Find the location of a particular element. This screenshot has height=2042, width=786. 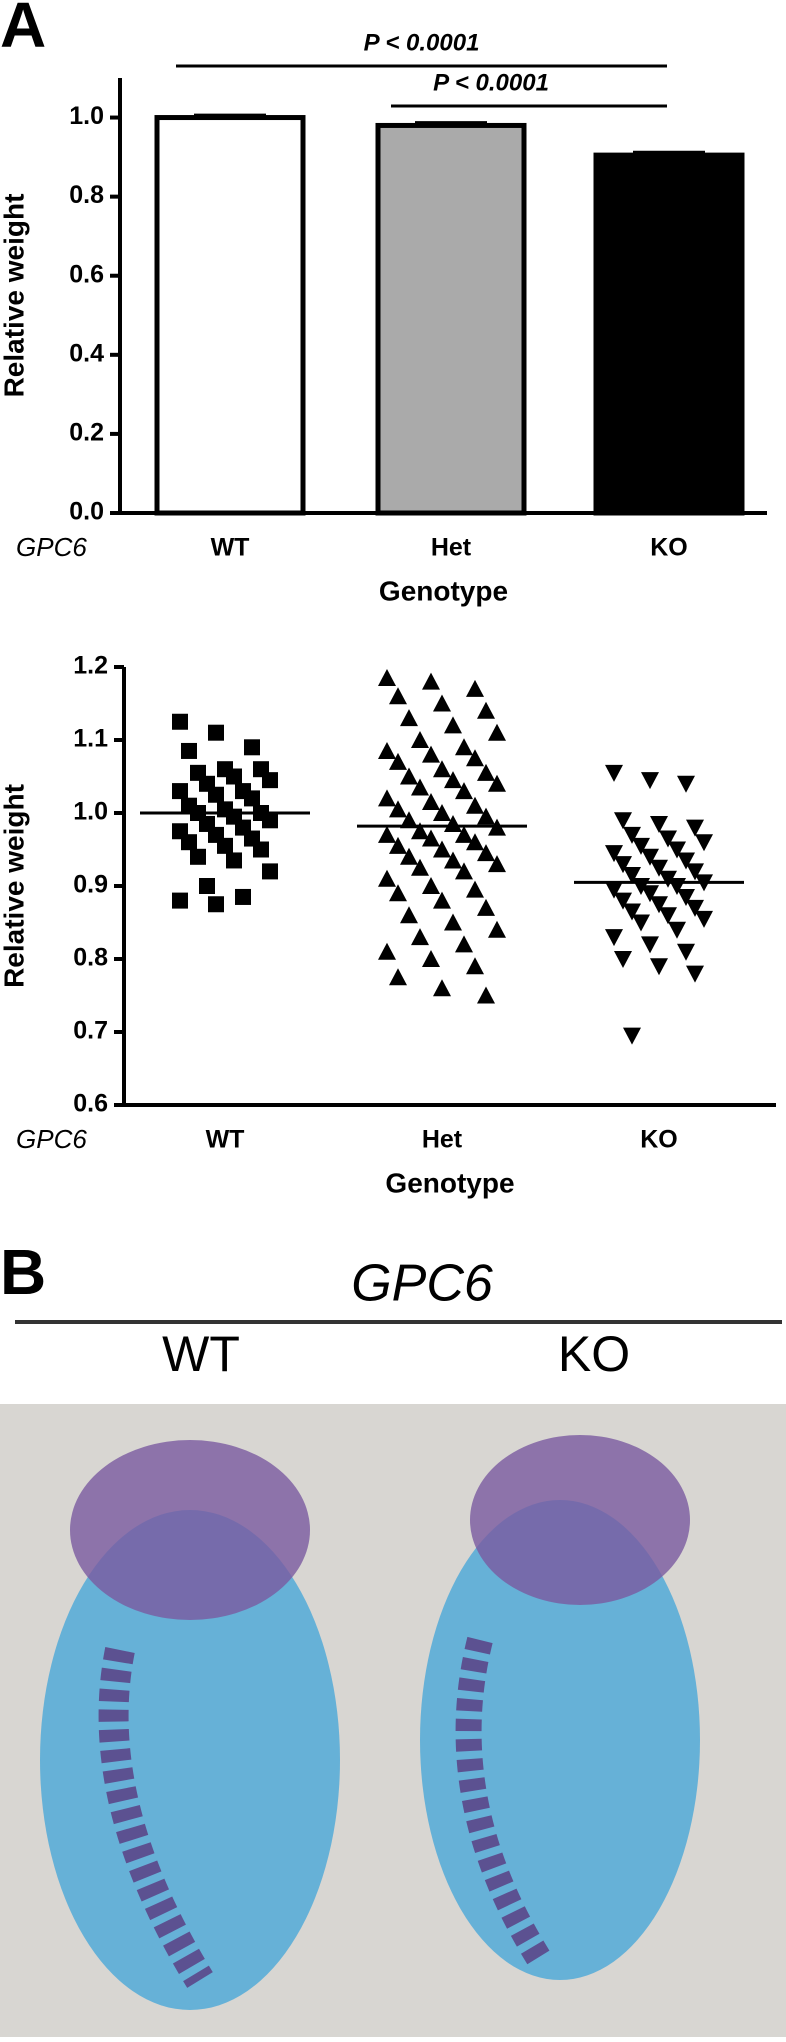

x-tick-label: Het is located at coordinates (451, 548).